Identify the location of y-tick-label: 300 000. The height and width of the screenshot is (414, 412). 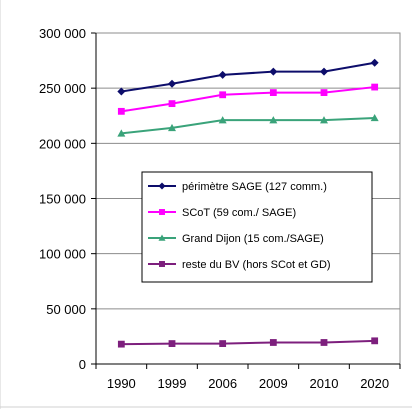
(62, 33).